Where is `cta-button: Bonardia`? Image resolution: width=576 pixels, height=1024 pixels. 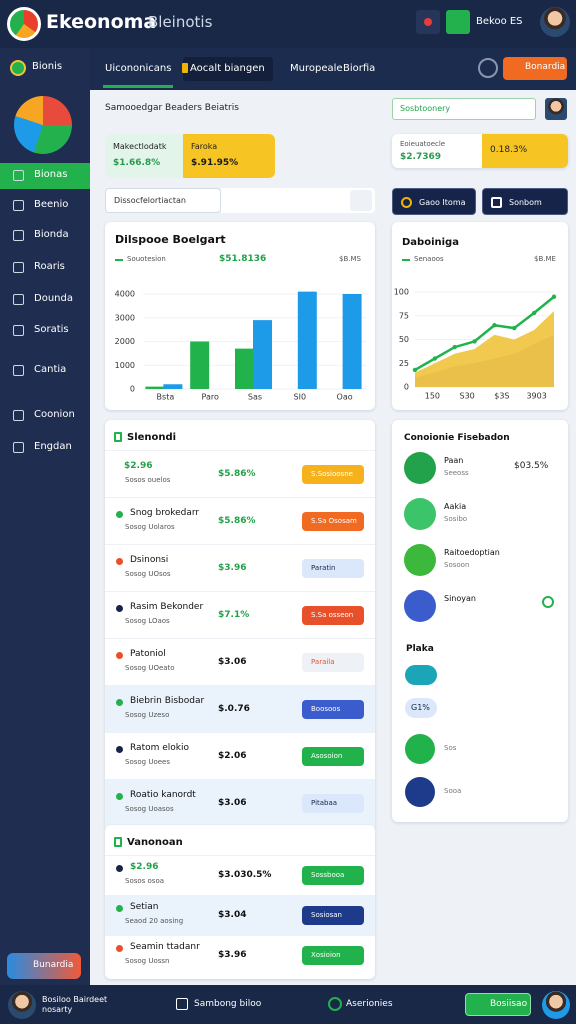 cta-button: Bonardia is located at coordinates (535, 68).